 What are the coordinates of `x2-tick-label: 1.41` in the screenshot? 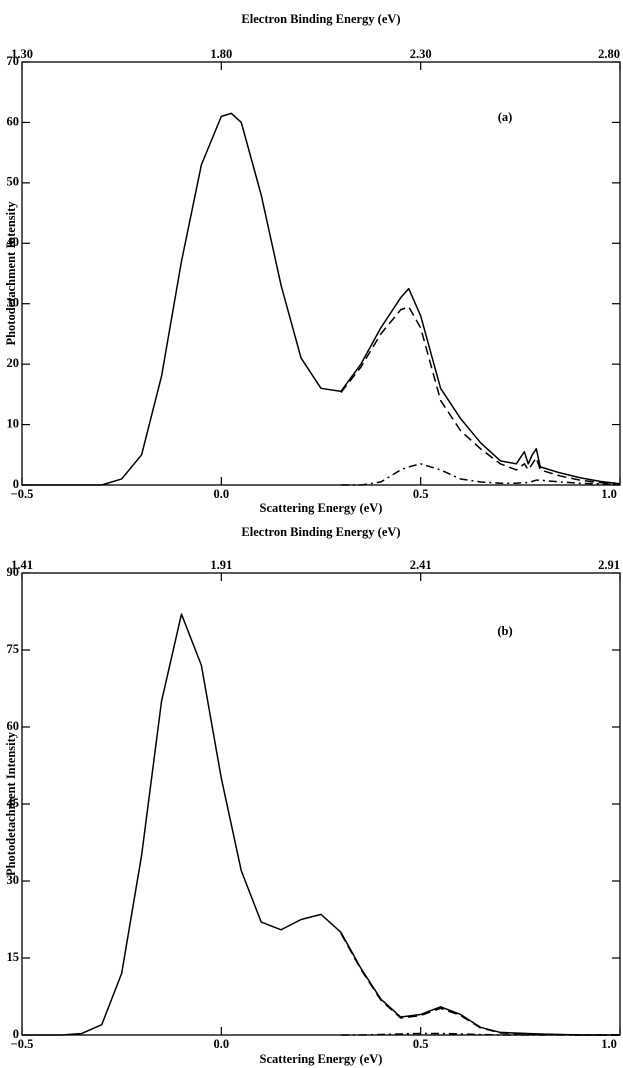 It's located at (22, 565).